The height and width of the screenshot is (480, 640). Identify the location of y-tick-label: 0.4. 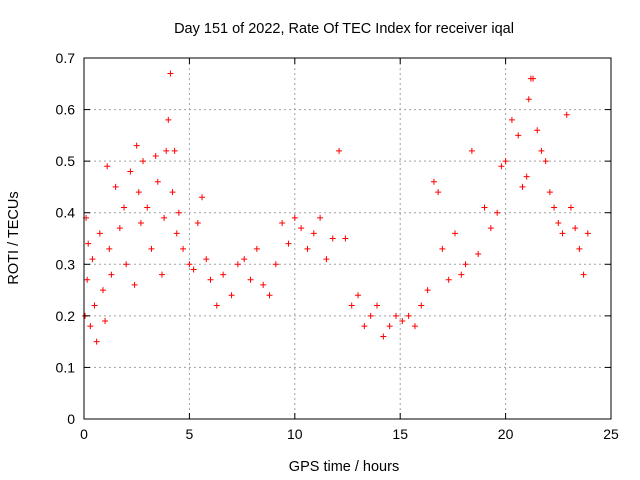
(66, 213).